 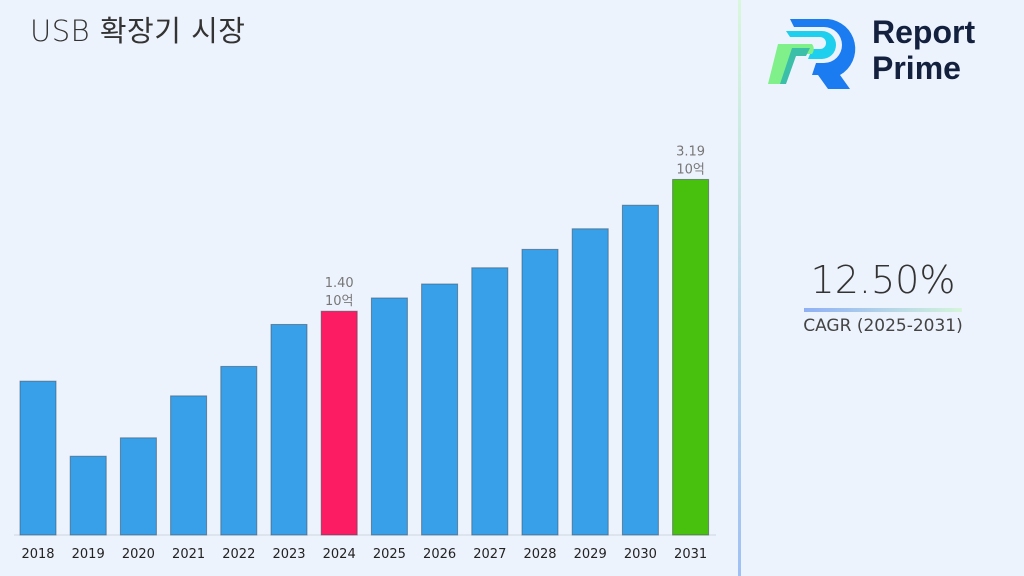 What do you see at coordinates (339, 554) in the screenshot?
I see `x-tick-label: 2024` at bounding box center [339, 554].